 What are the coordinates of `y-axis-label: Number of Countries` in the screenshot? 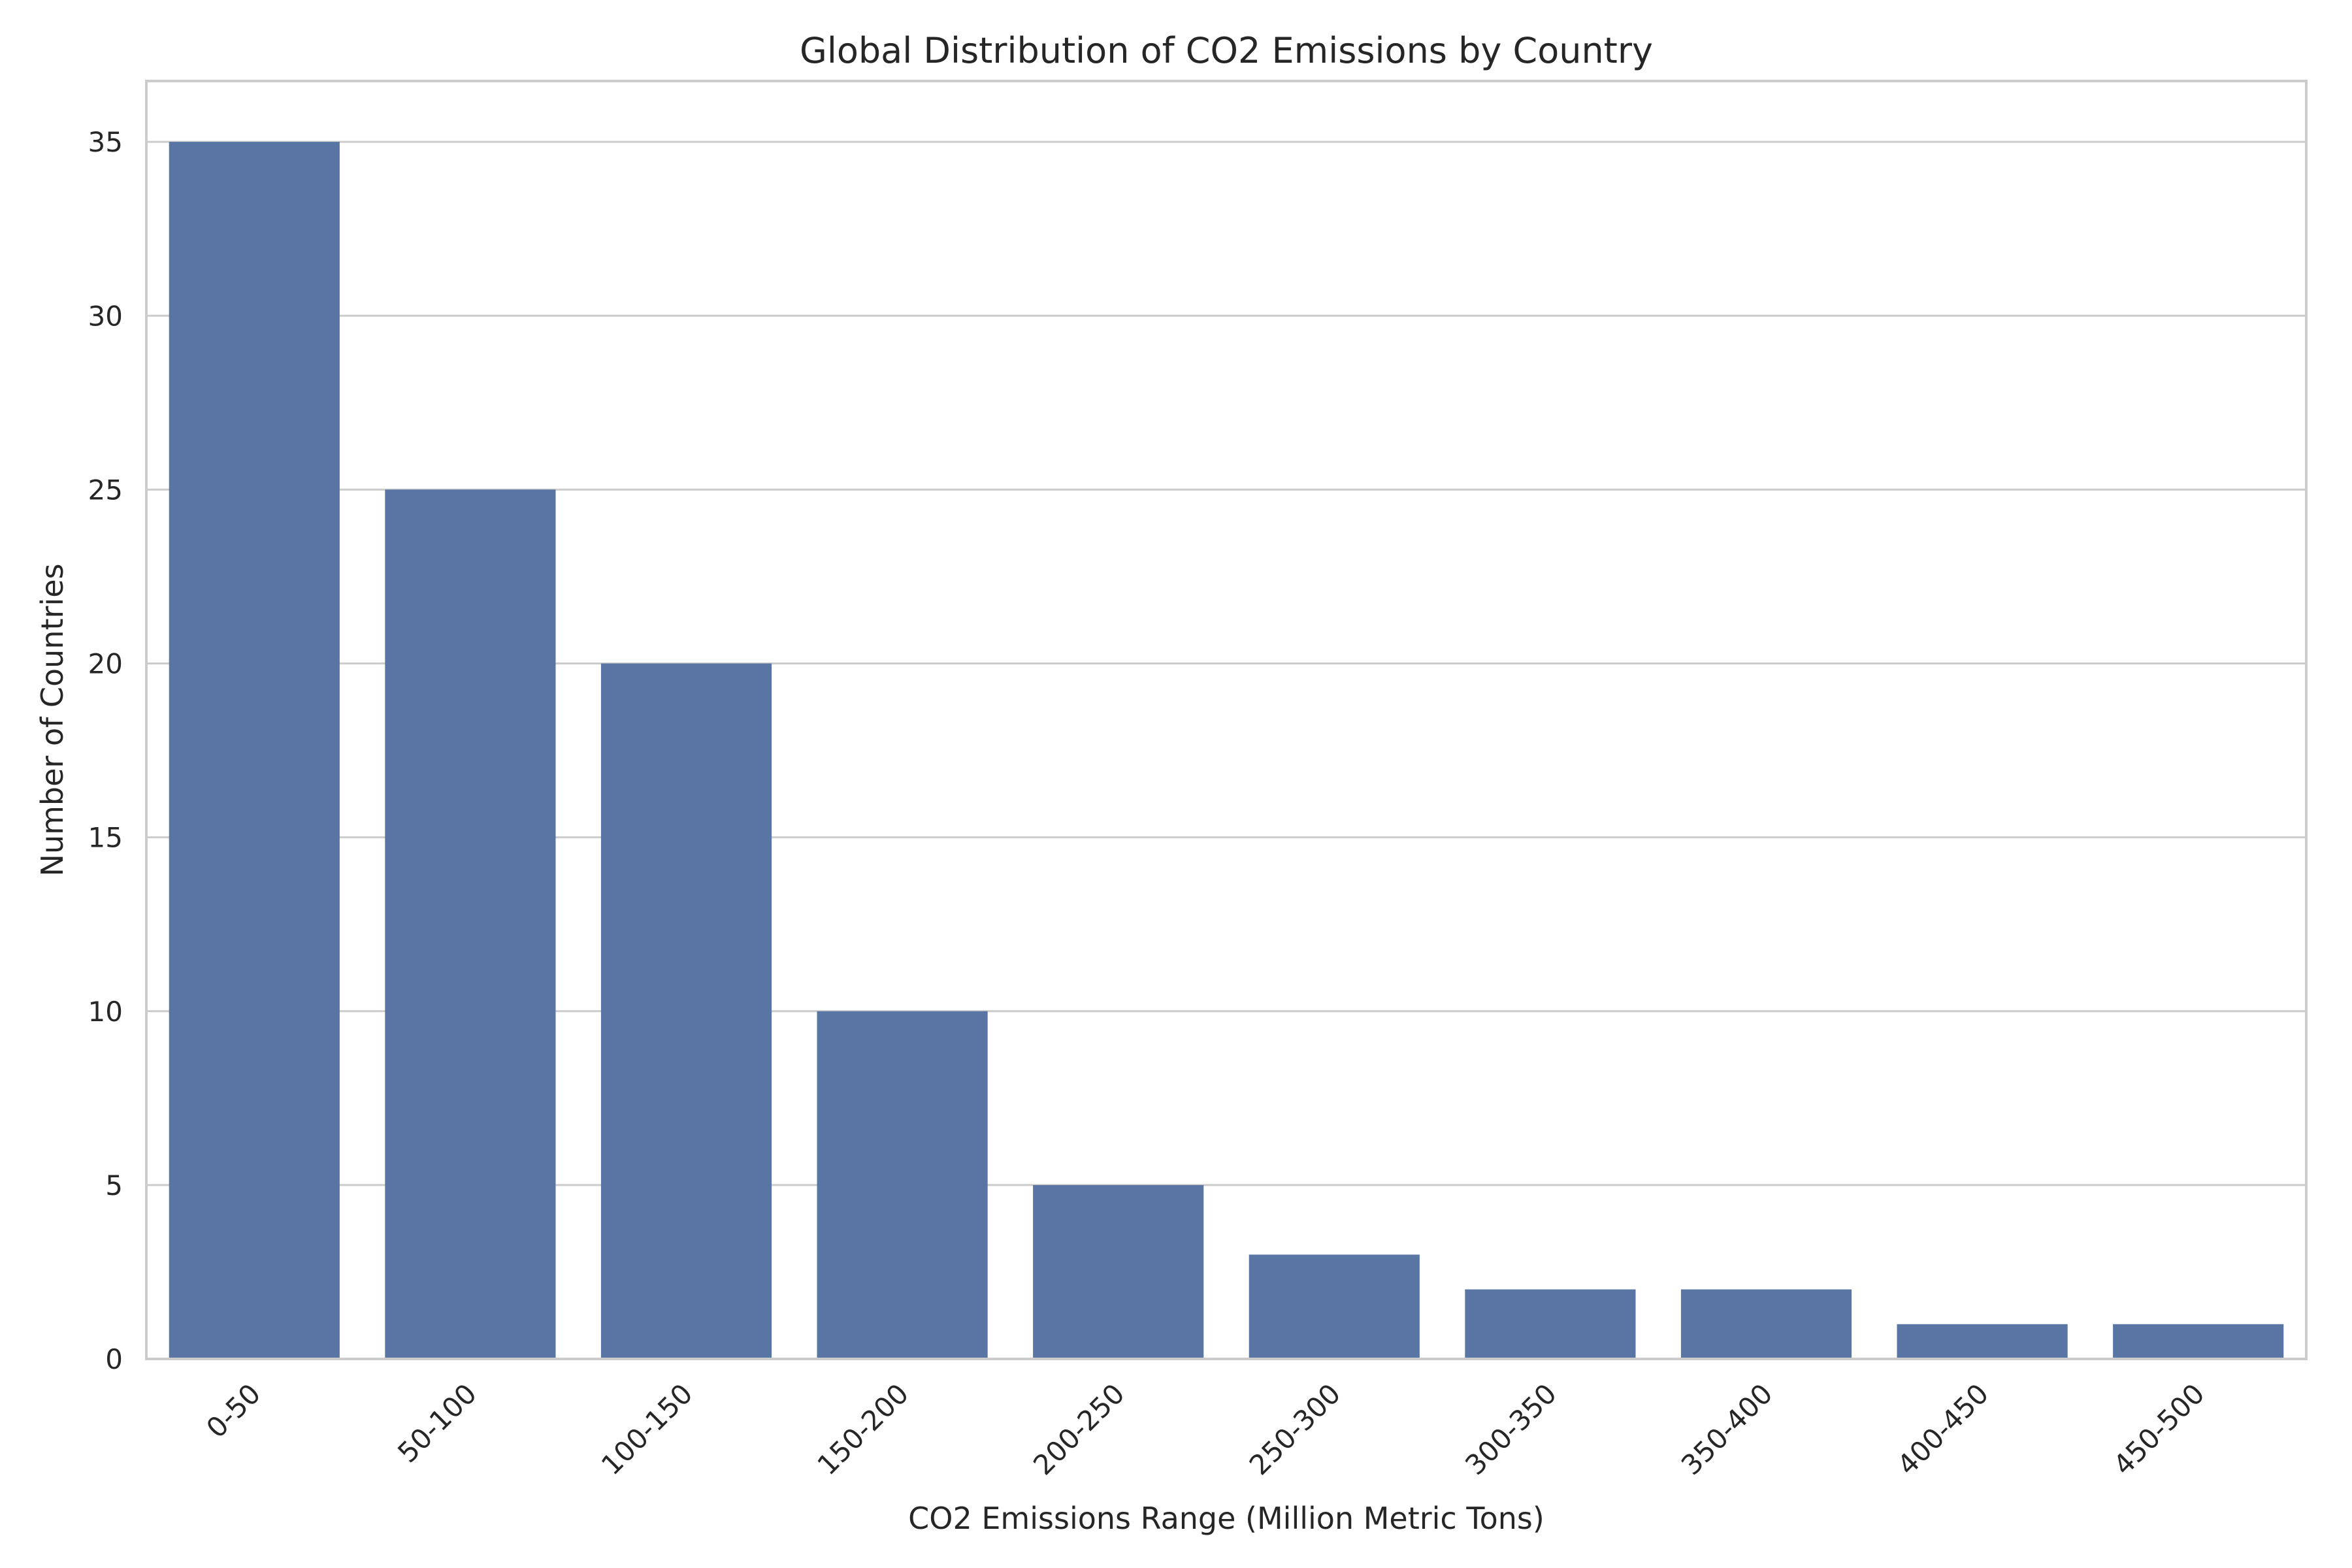 It's located at (52, 720).